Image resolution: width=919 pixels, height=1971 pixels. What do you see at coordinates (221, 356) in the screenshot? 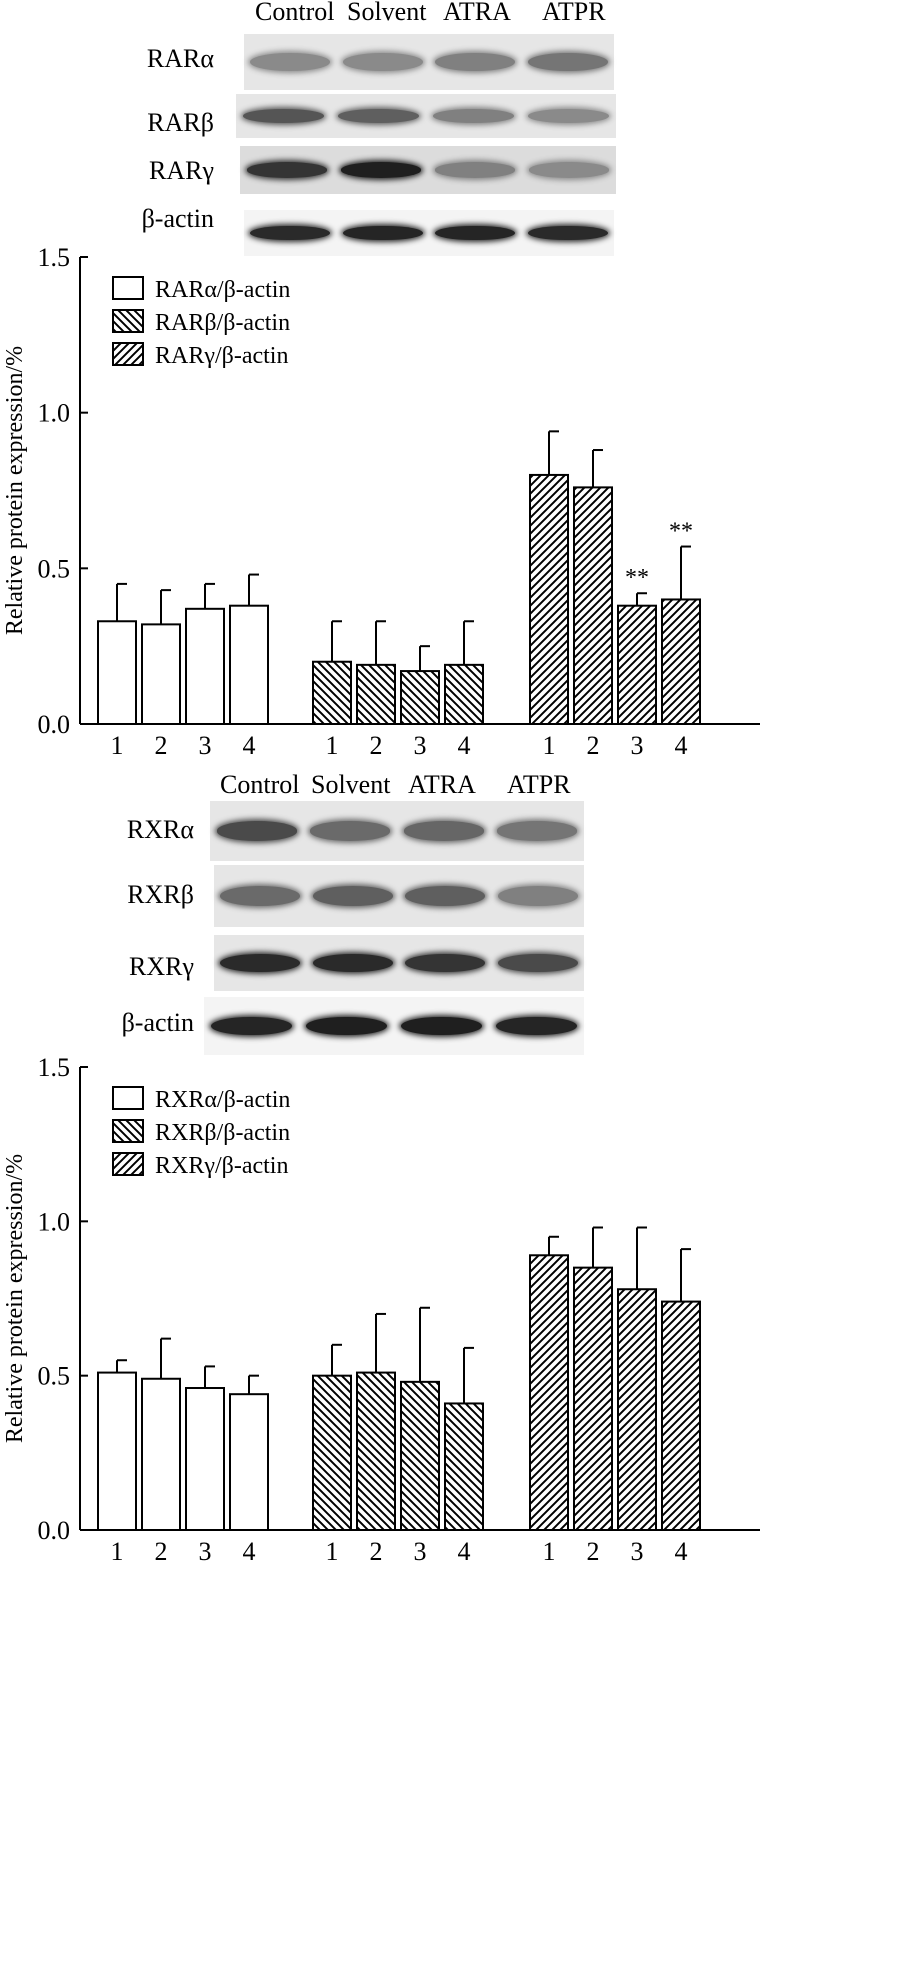
I see `legend-label: RARγ/β-actin` at bounding box center [221, 356].